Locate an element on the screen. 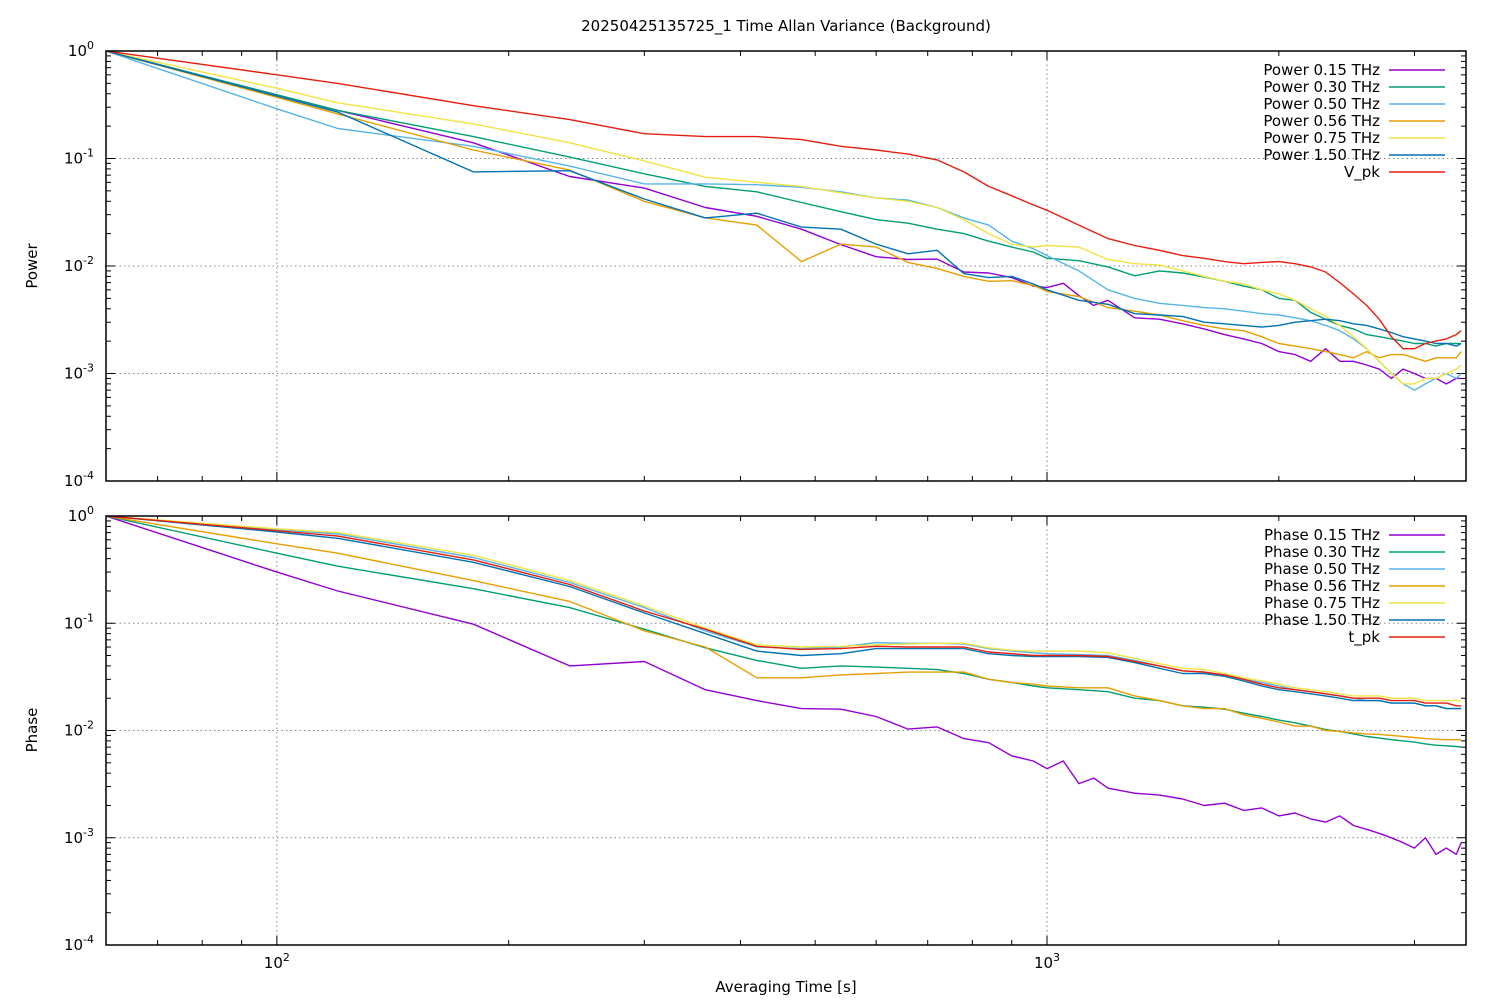 The height and width of the screenshot is (1005, 1500). legend-item: V_pk is located at coordinates (1394, 172).